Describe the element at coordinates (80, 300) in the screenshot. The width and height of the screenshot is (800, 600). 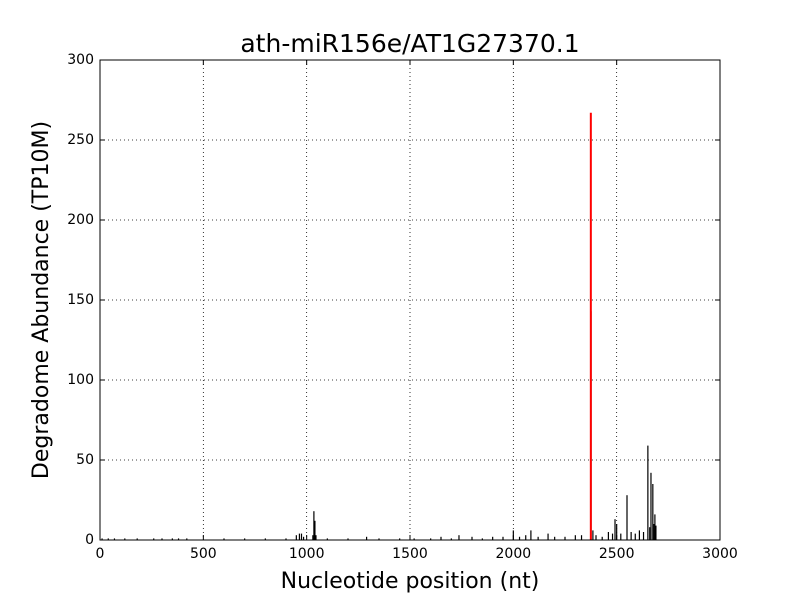
I see `y-tick-label: 150` at that location.